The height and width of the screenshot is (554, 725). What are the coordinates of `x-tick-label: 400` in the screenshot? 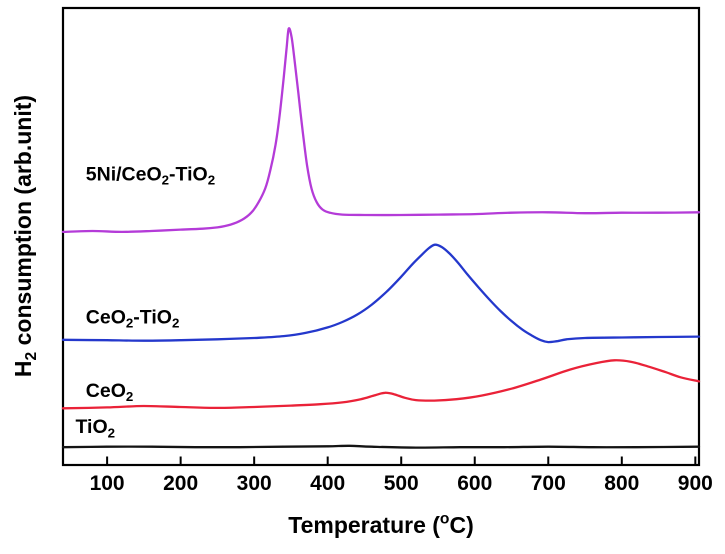 It's located at (327, 483).